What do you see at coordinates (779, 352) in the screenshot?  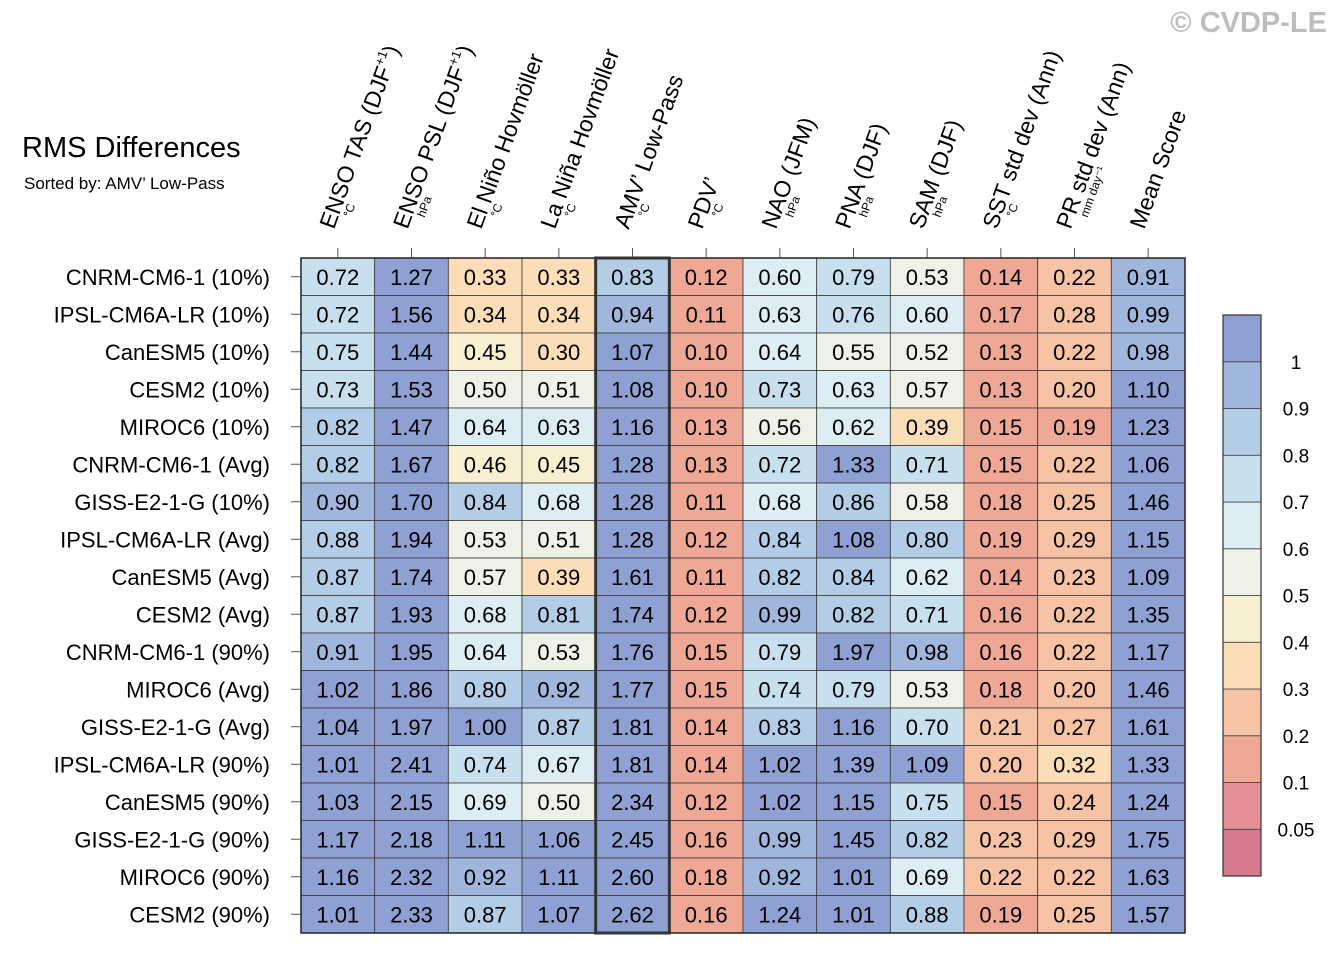 I see `cell-value: 0.64` at bounding box center [779, 352].